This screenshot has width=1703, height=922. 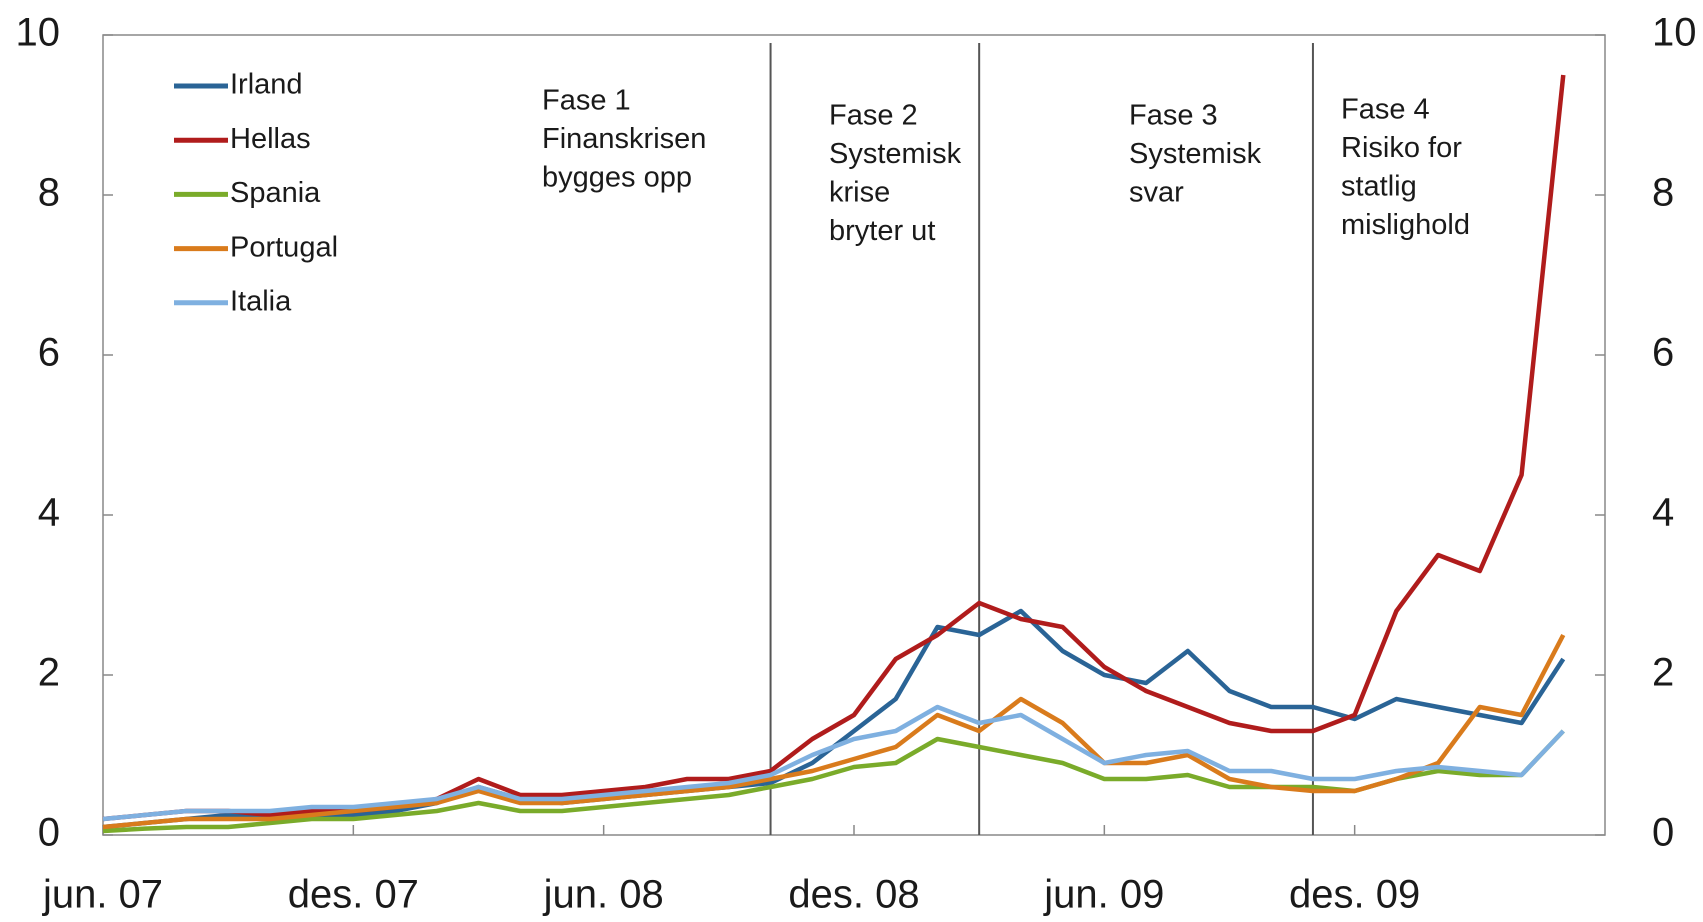 I want to click on x-tick-label: jun. 09, so click(x=1103, y=895).